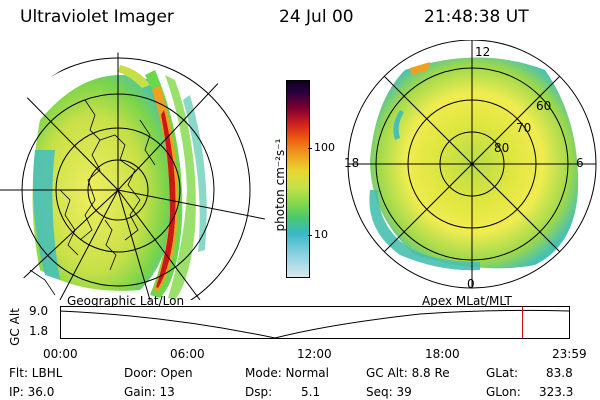 This screenshot has width=600, height=400. What do you see at coordinates (389, 392) in the screenshot?
I see `seq-info: Seq: 39` at bounding box center [389, 392].